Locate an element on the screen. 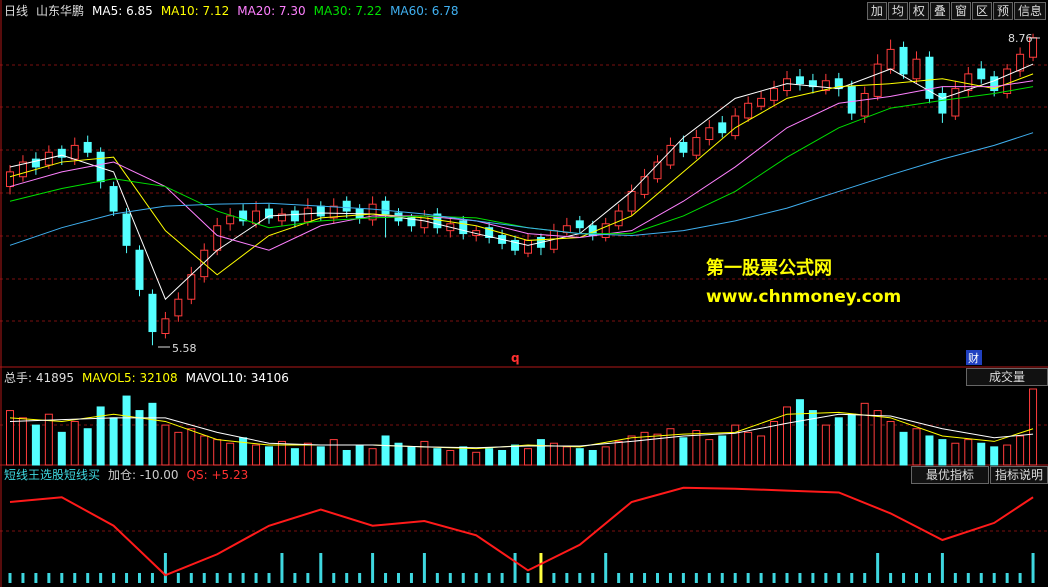 The image size is (1048, 587). toolbar-button: 预 is located at coordinates (1002, 11).